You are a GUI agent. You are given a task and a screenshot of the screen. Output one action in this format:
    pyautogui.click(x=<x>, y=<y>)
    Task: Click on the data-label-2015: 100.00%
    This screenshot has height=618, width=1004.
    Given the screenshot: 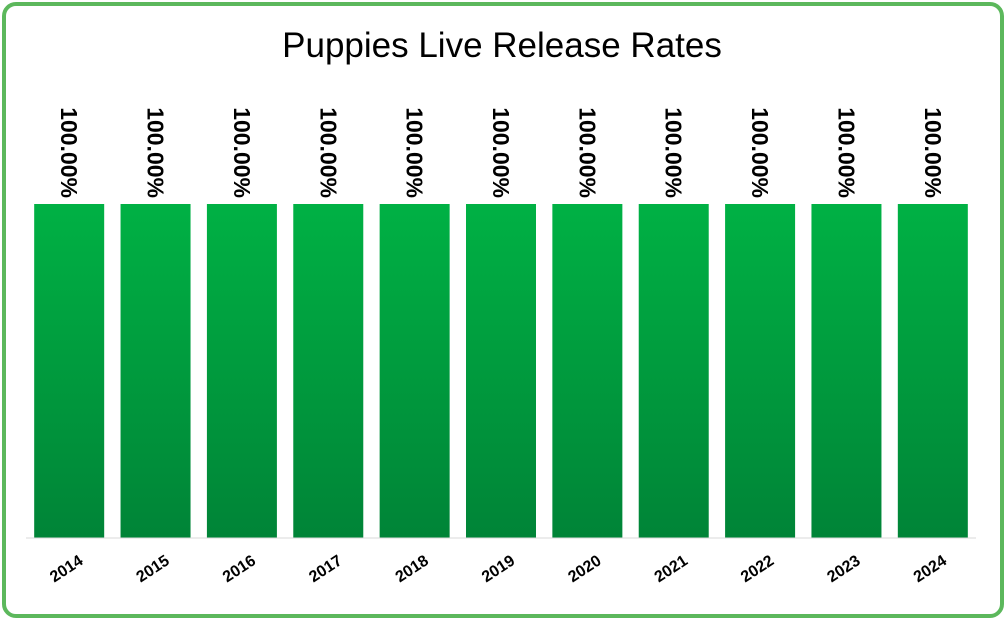 What is the action you would take?
    pyautogui.click(x=156, y=152)
    